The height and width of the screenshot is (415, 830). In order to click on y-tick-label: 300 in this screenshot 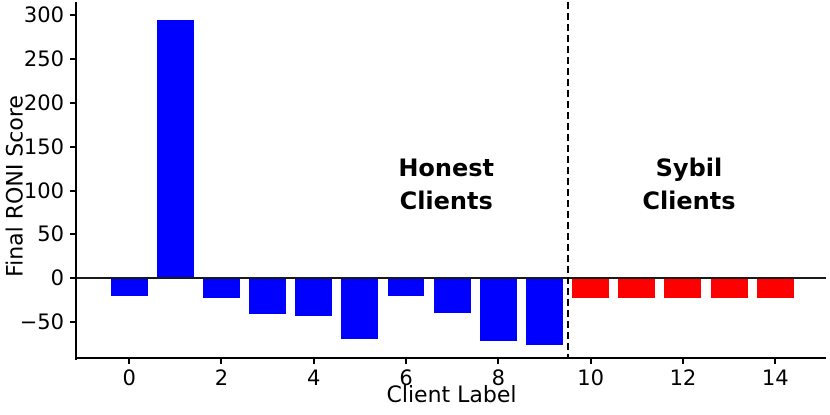, I will do `click(43, 15)`.